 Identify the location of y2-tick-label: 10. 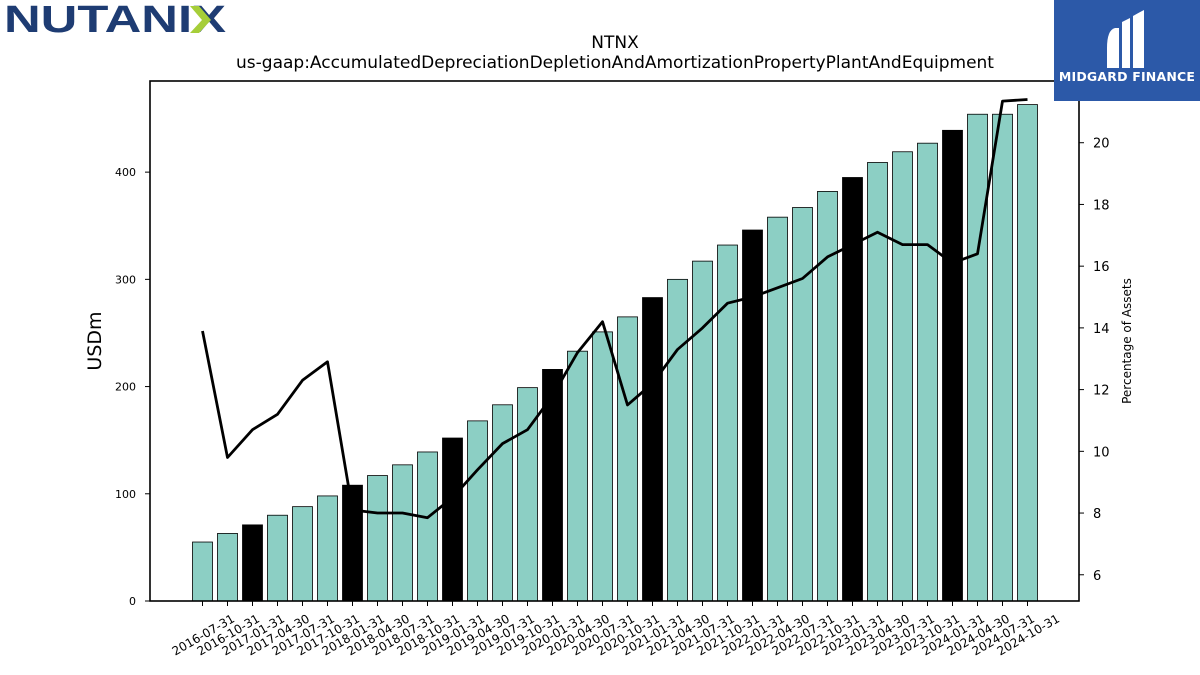
(1101, 452).